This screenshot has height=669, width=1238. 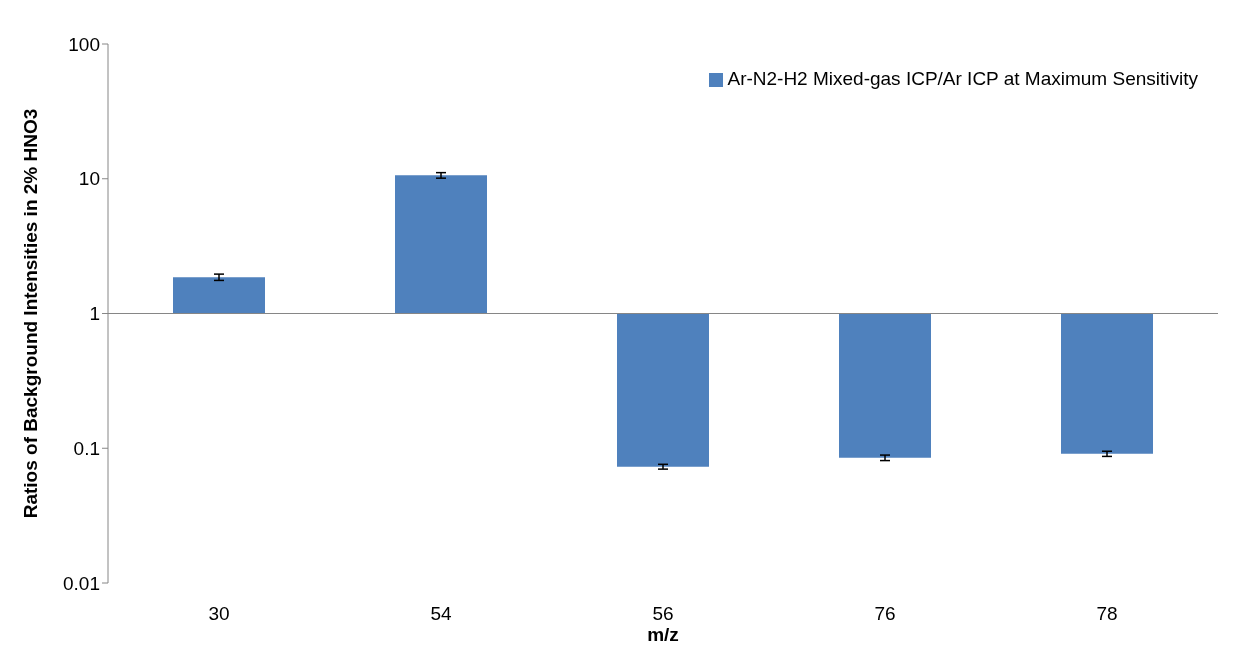 What do you see at coordinates (81, 583) in the screenshot?
I see `y-tick-label: 0.01` at bounding box center [81, 583].